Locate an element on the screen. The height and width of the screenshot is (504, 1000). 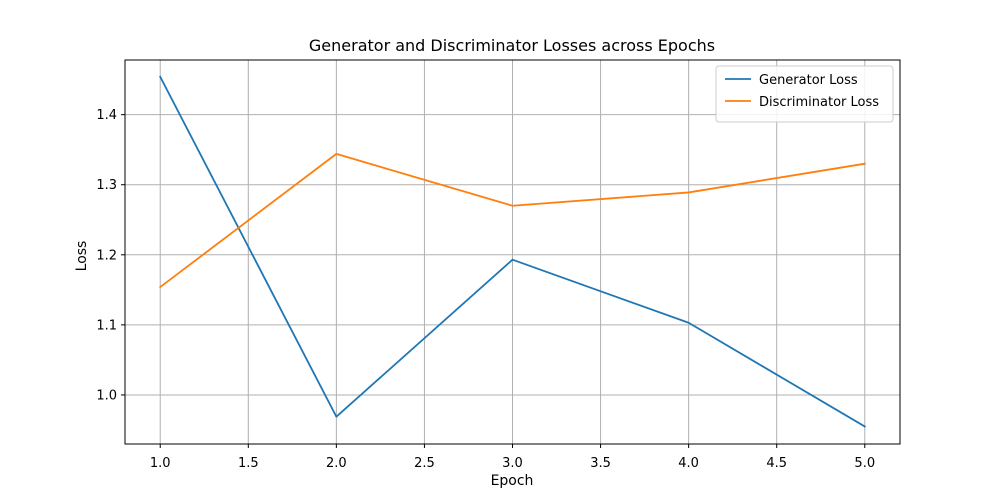
y-tick-label: 1.4 is located at coordinates (106, 115).